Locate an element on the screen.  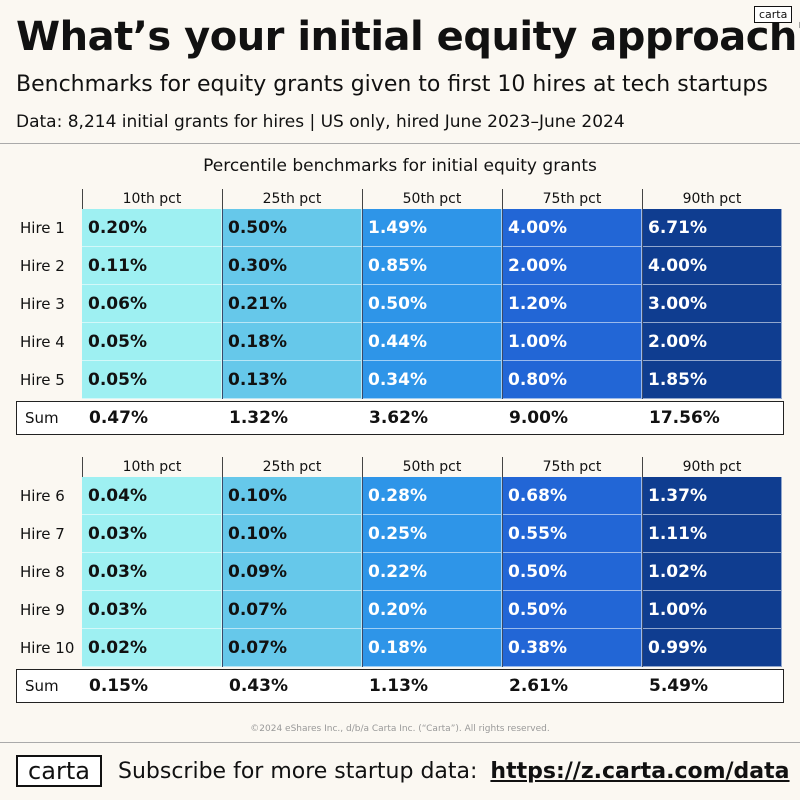
table-cell: 1.49% is located at coordinates (432, 228).